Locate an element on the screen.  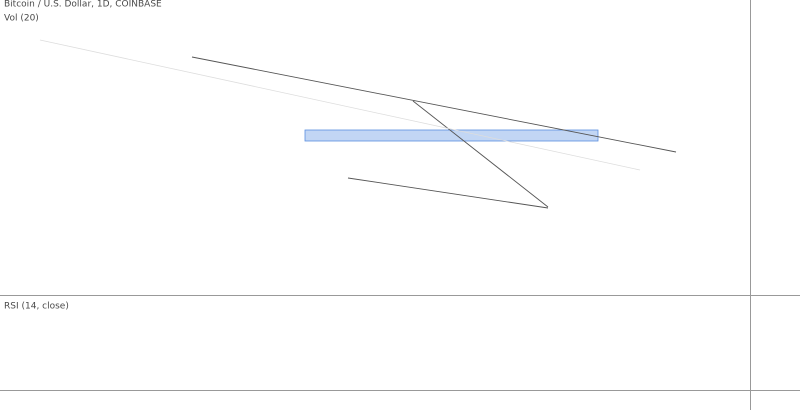
volume-label: Vol (20) is located at coordinates (21, 19).